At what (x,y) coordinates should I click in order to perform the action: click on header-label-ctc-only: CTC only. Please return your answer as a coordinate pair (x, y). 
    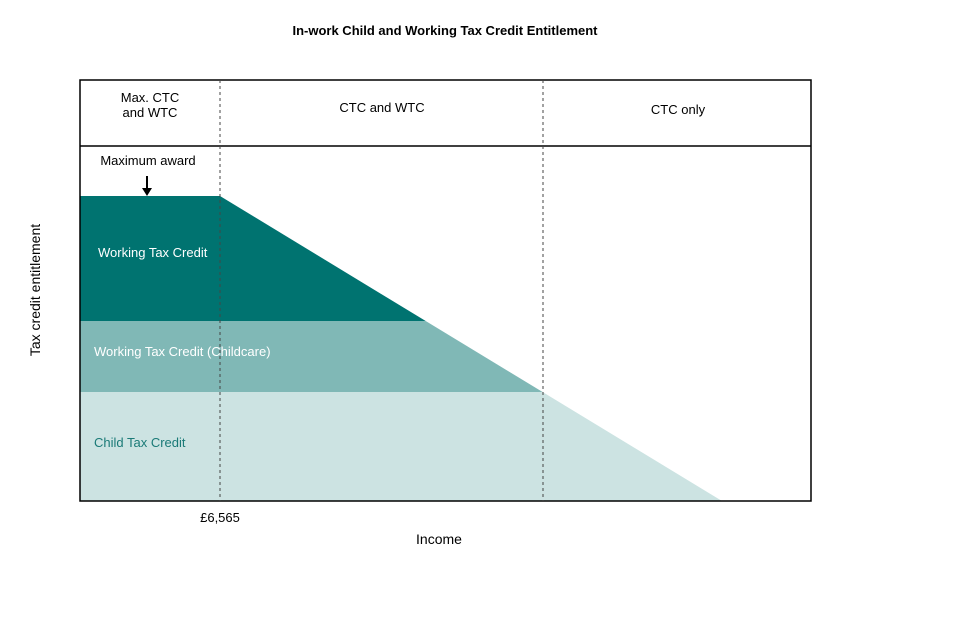
    Looking at the image, I should click on (678, 109).